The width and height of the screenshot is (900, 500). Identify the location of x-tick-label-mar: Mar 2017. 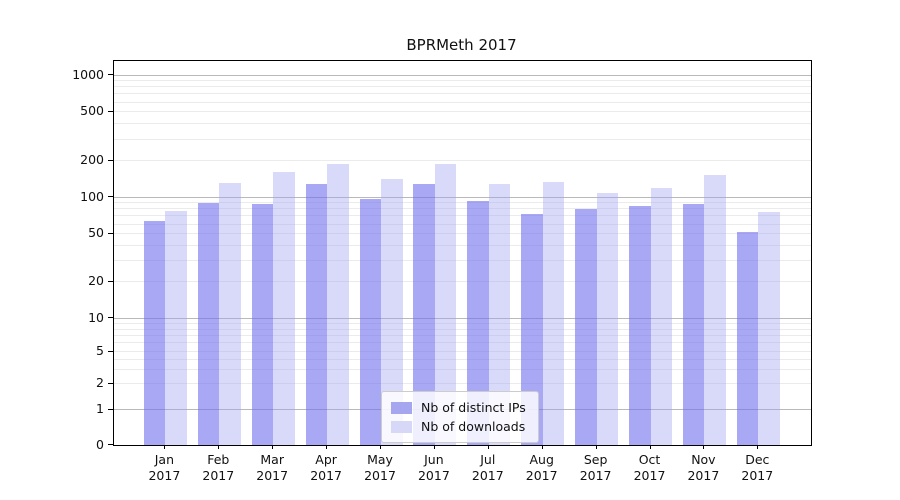
(272, 467).